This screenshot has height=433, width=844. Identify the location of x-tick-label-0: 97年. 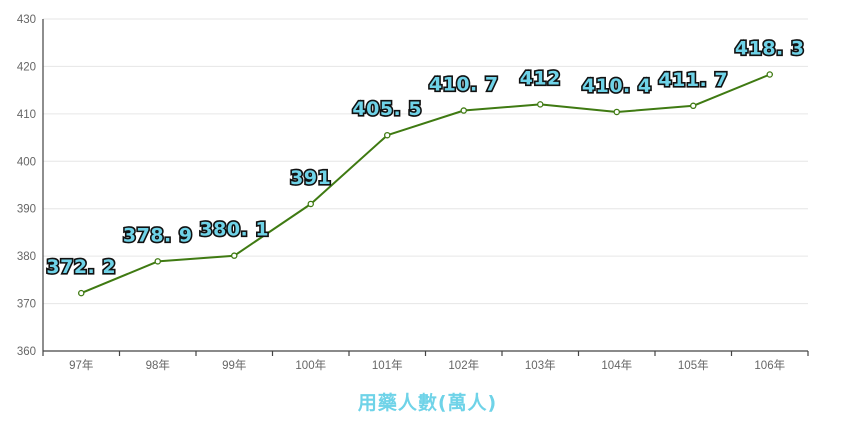
(81, 365).